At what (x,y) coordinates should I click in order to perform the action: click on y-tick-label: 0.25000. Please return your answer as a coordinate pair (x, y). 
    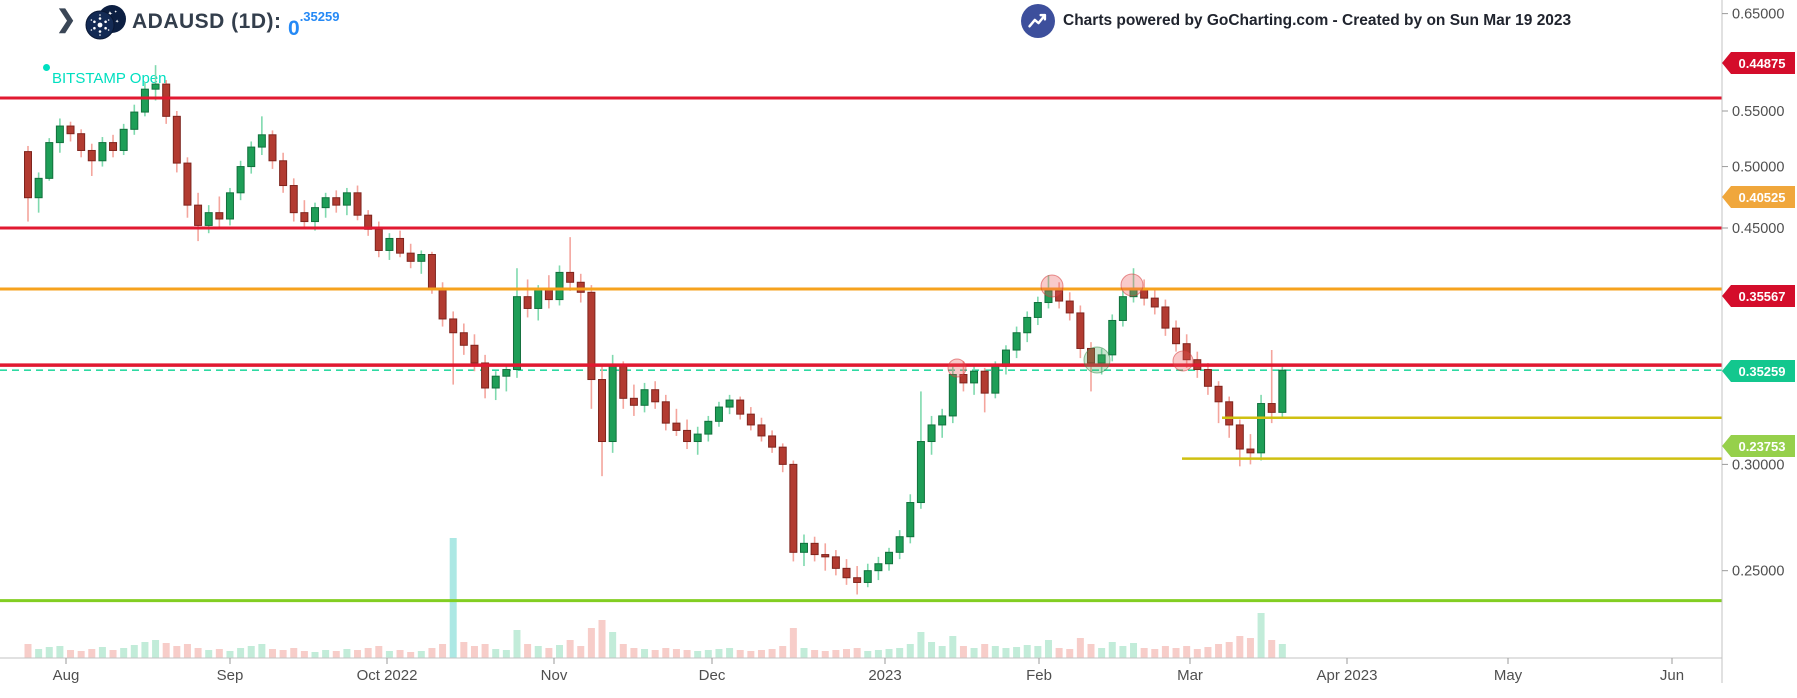
    Looking at the image, I should click on (1758, 572).